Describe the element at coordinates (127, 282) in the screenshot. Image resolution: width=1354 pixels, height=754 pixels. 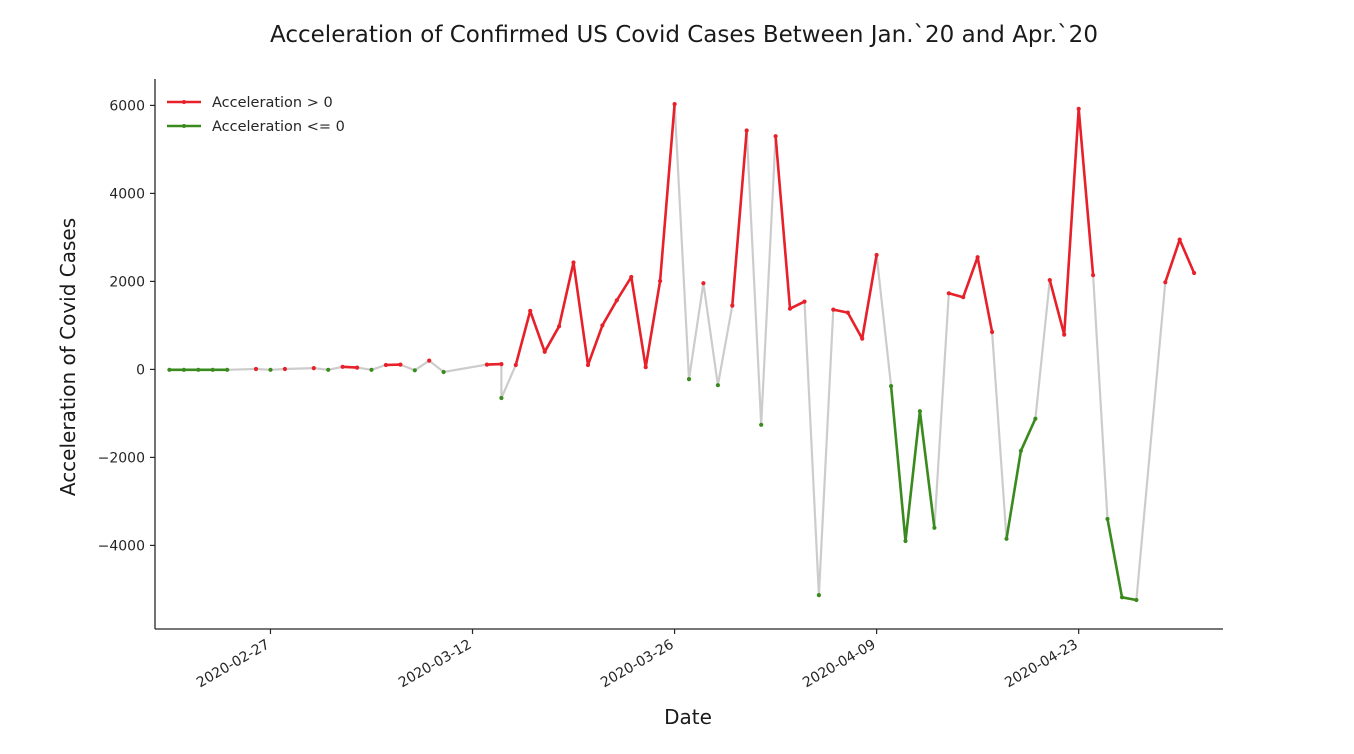
I see `y-tick-label: 2000` at that location.